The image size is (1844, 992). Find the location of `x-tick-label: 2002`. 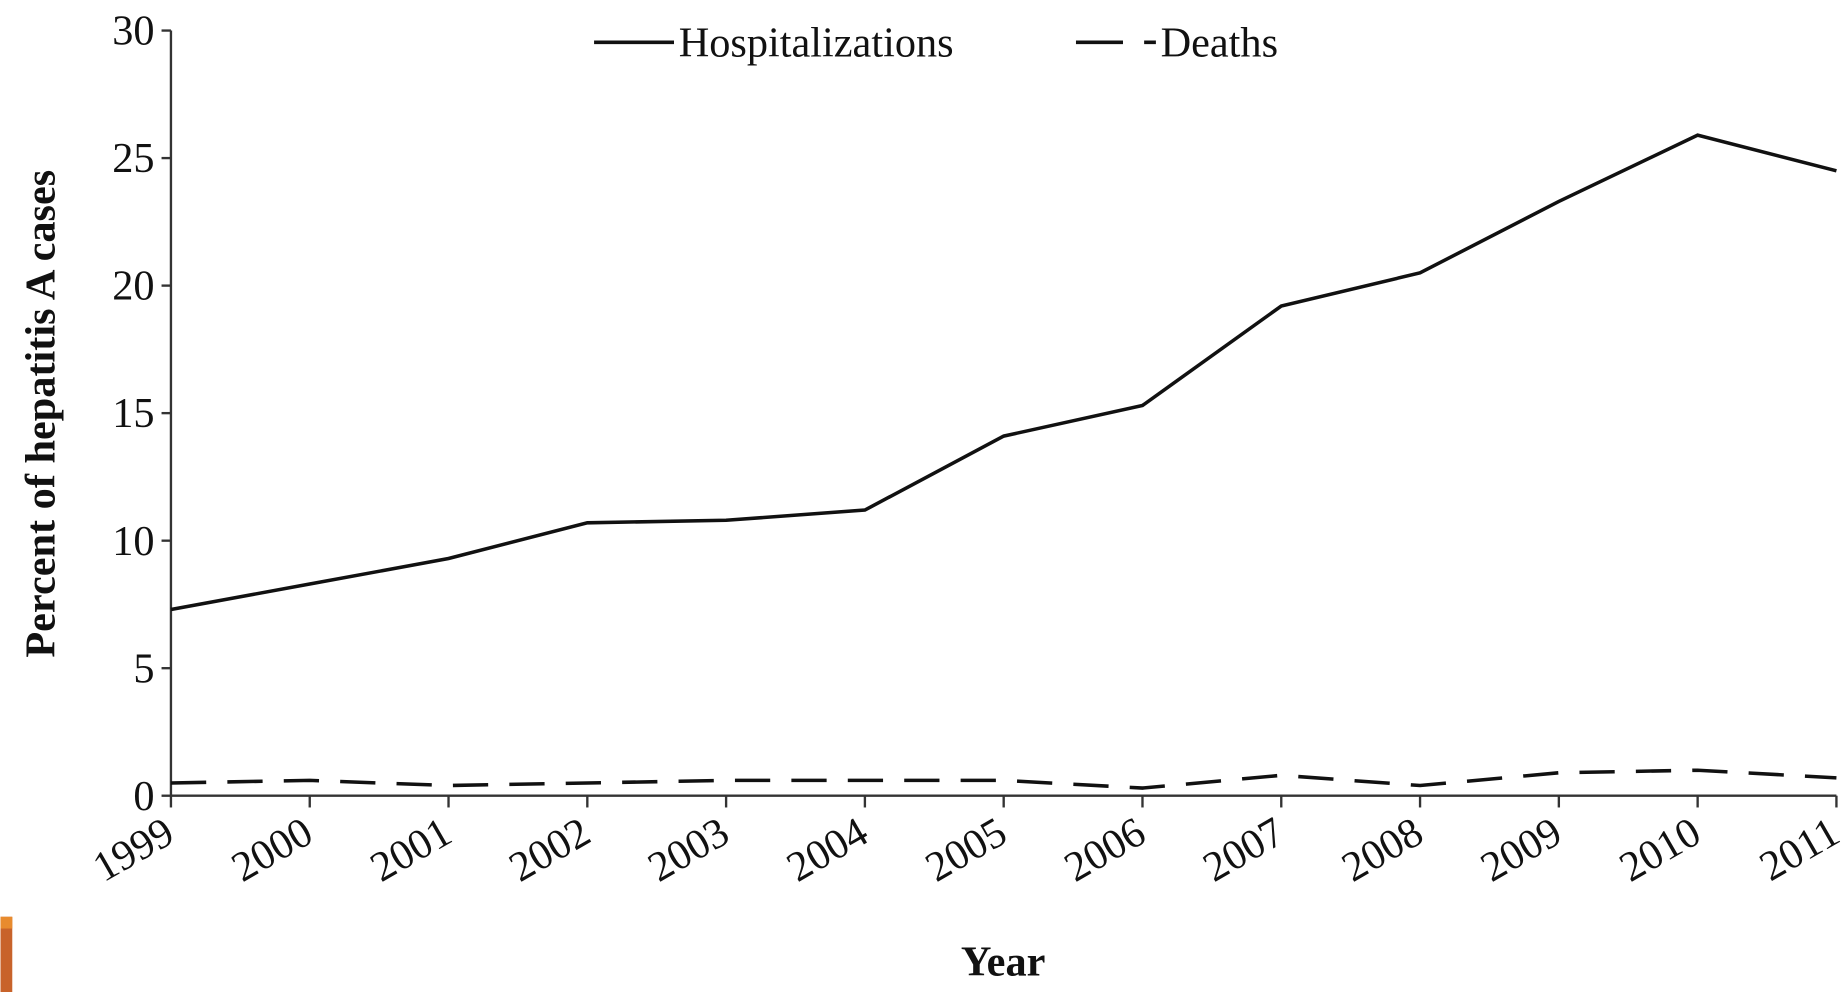

x-tick-label: 2002 is located at coordinates (549, 849).